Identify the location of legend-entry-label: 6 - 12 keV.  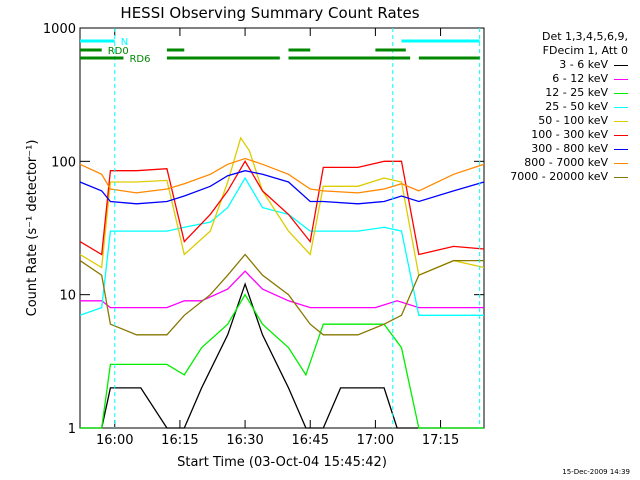
(580, 78).